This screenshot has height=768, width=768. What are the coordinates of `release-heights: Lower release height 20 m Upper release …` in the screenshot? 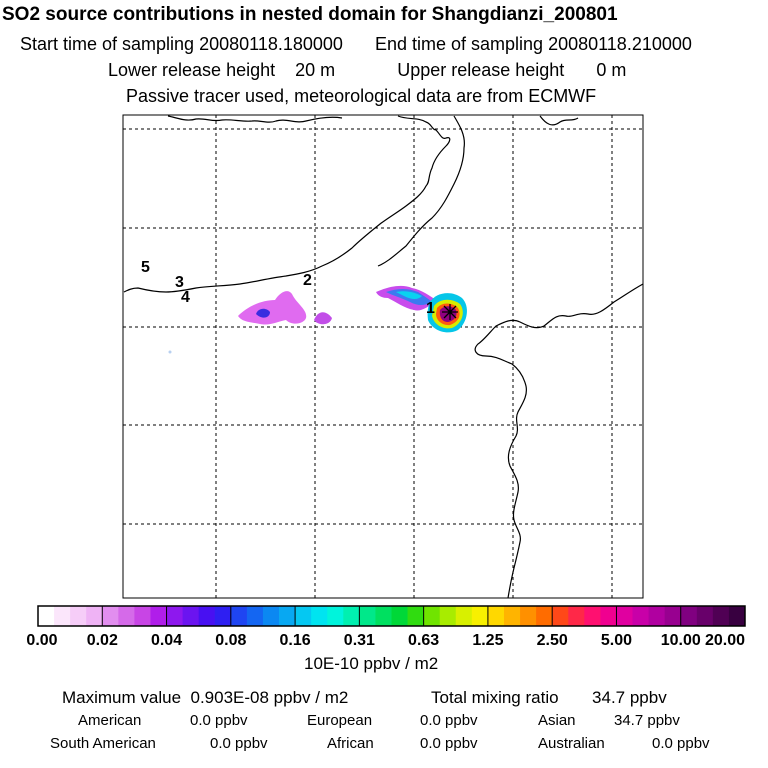 It's located at (438, 70).